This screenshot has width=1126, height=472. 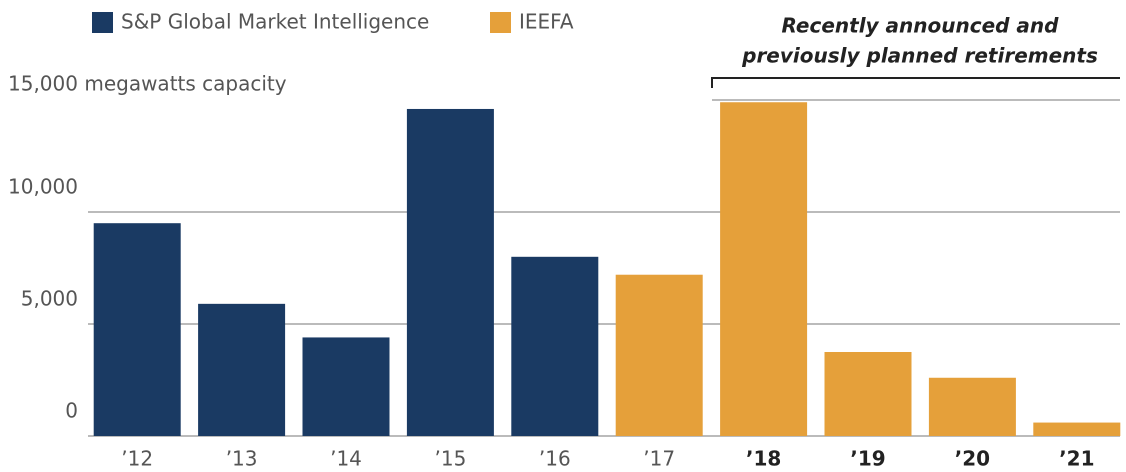 What do you see at coordinates (49, 299) in the screenshot?
I see `y-tick-label: 5,000` at bounding box center [49, 299].